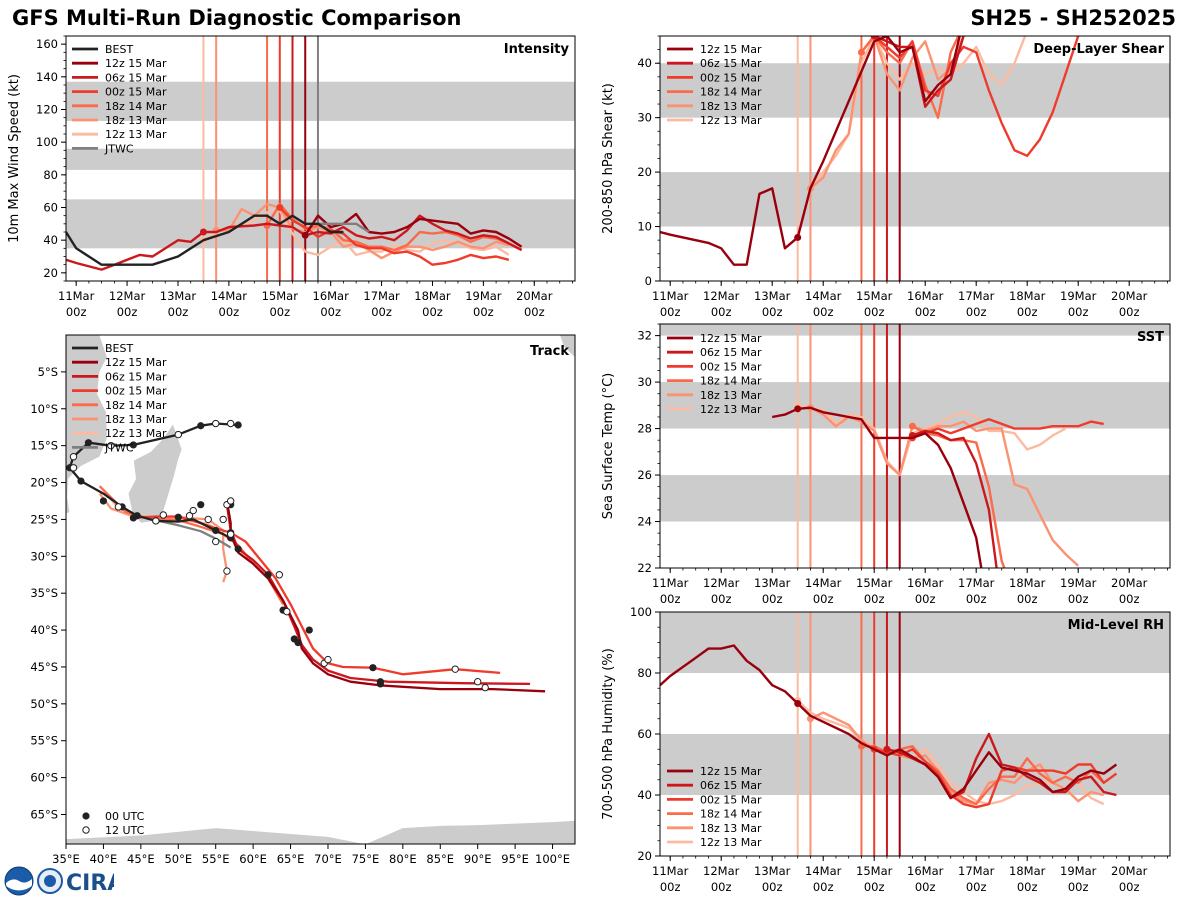 Image resolution: width=1200 pixels, height=900 pixels. What do you see at coordinates (1150, 337) in the screenshot?
I see `panel-title: SST` at bounding box center [1150, 337].